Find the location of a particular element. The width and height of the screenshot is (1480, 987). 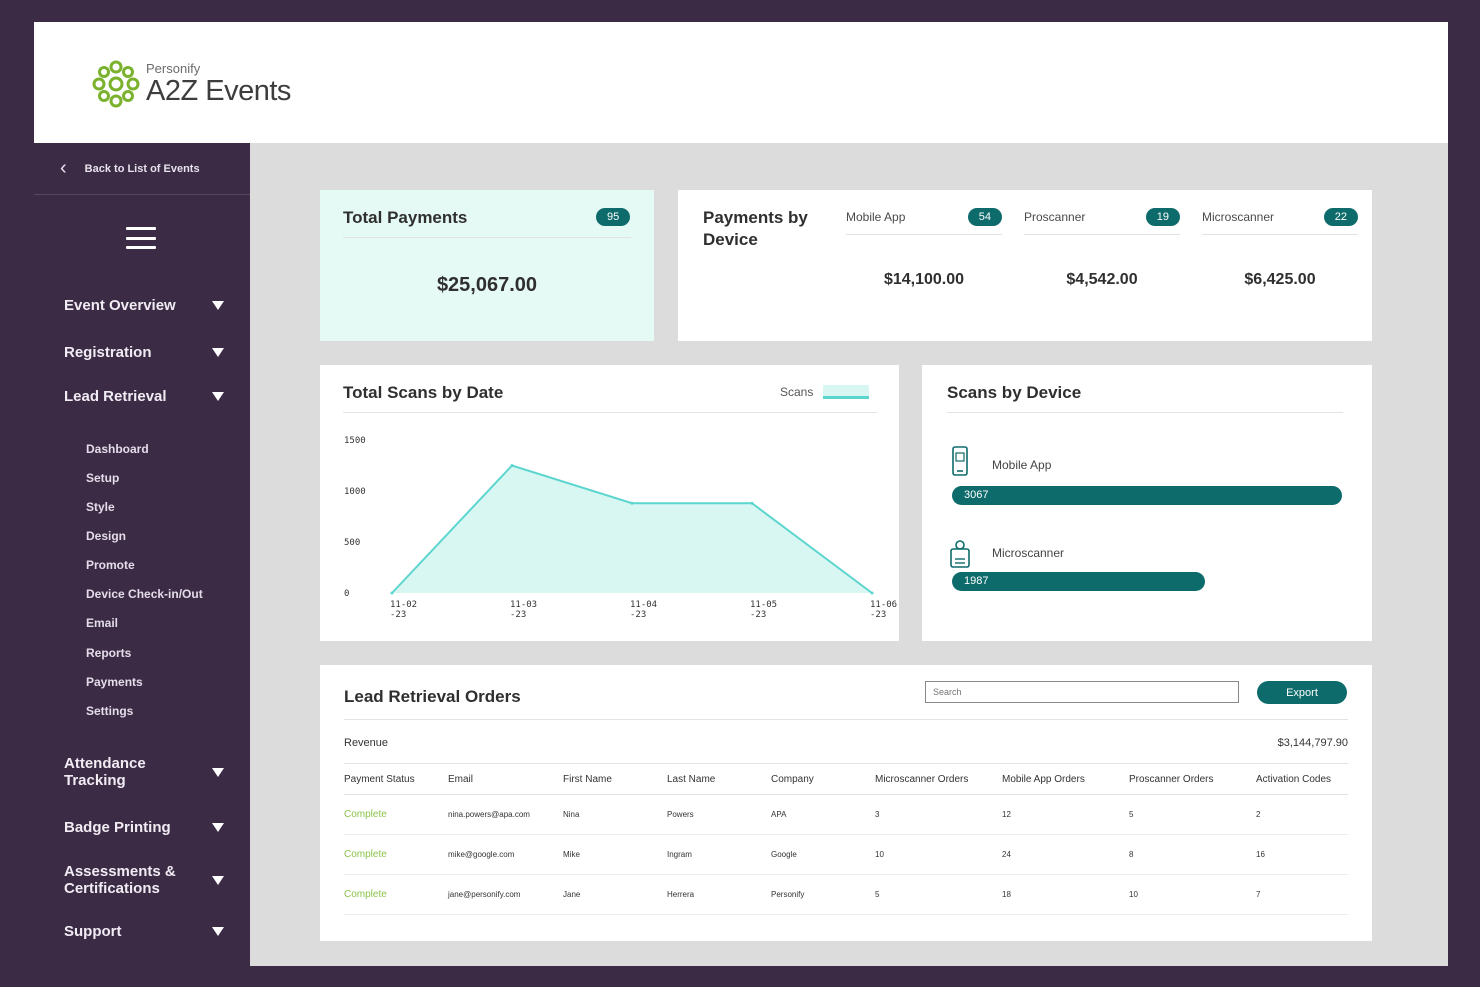

column-header: Company is located at coordinates (823, 779).